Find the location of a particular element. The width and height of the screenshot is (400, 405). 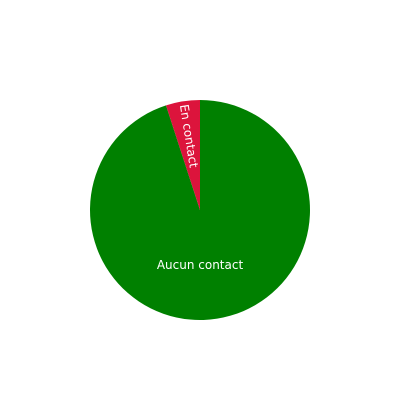

pie-label-aucun-contact: Aucun contact is located at coordinates (200, 265).